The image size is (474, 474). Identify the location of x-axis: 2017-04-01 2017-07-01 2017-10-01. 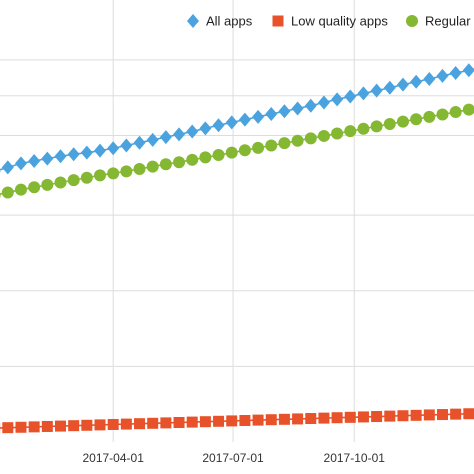
(233, 458).